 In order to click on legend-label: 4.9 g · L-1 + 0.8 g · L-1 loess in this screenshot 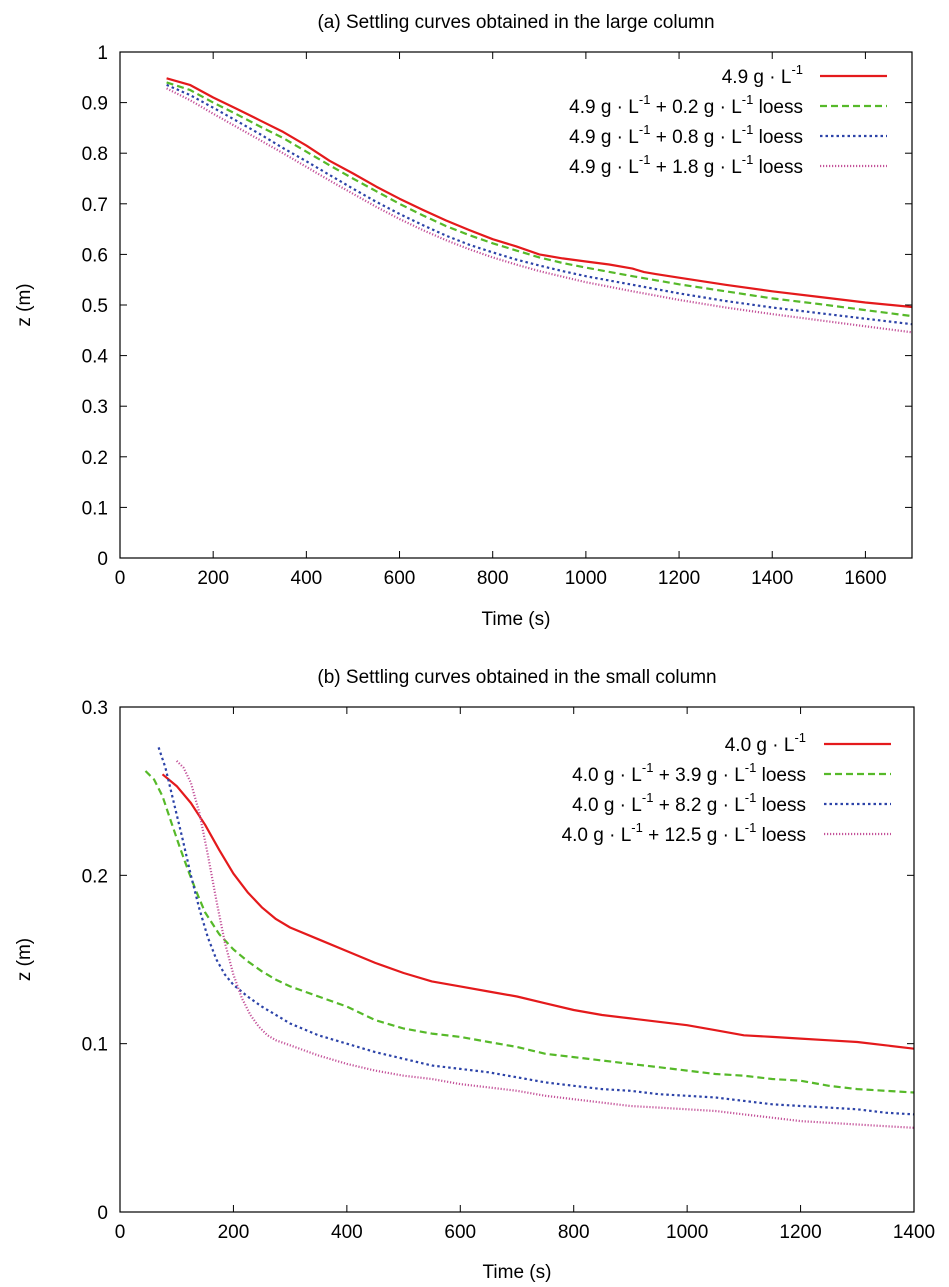, I will do `click(686, 135)`.